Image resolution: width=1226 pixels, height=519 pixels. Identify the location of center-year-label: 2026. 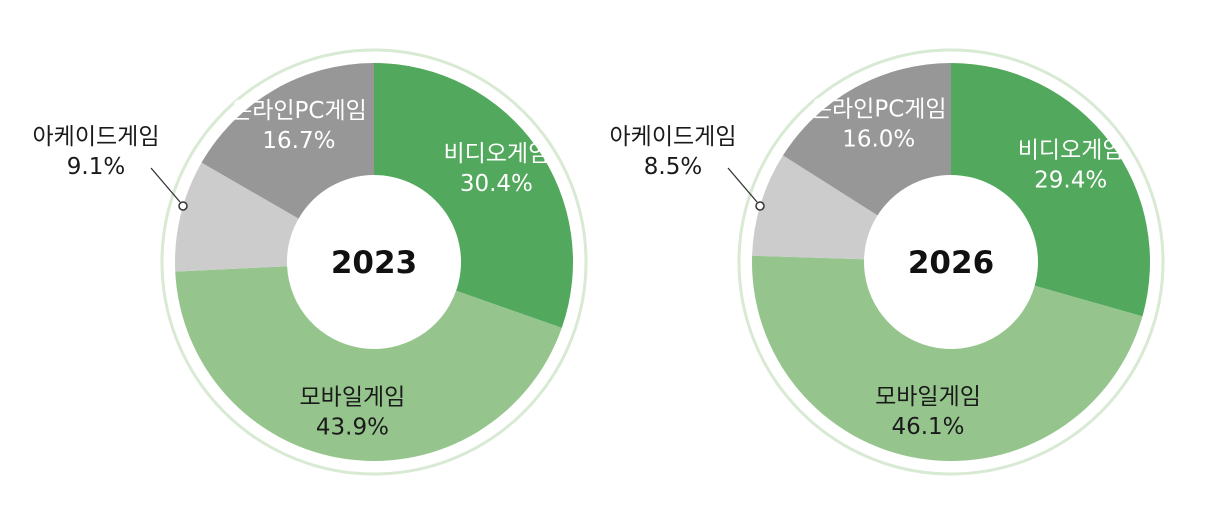
(951, 263).